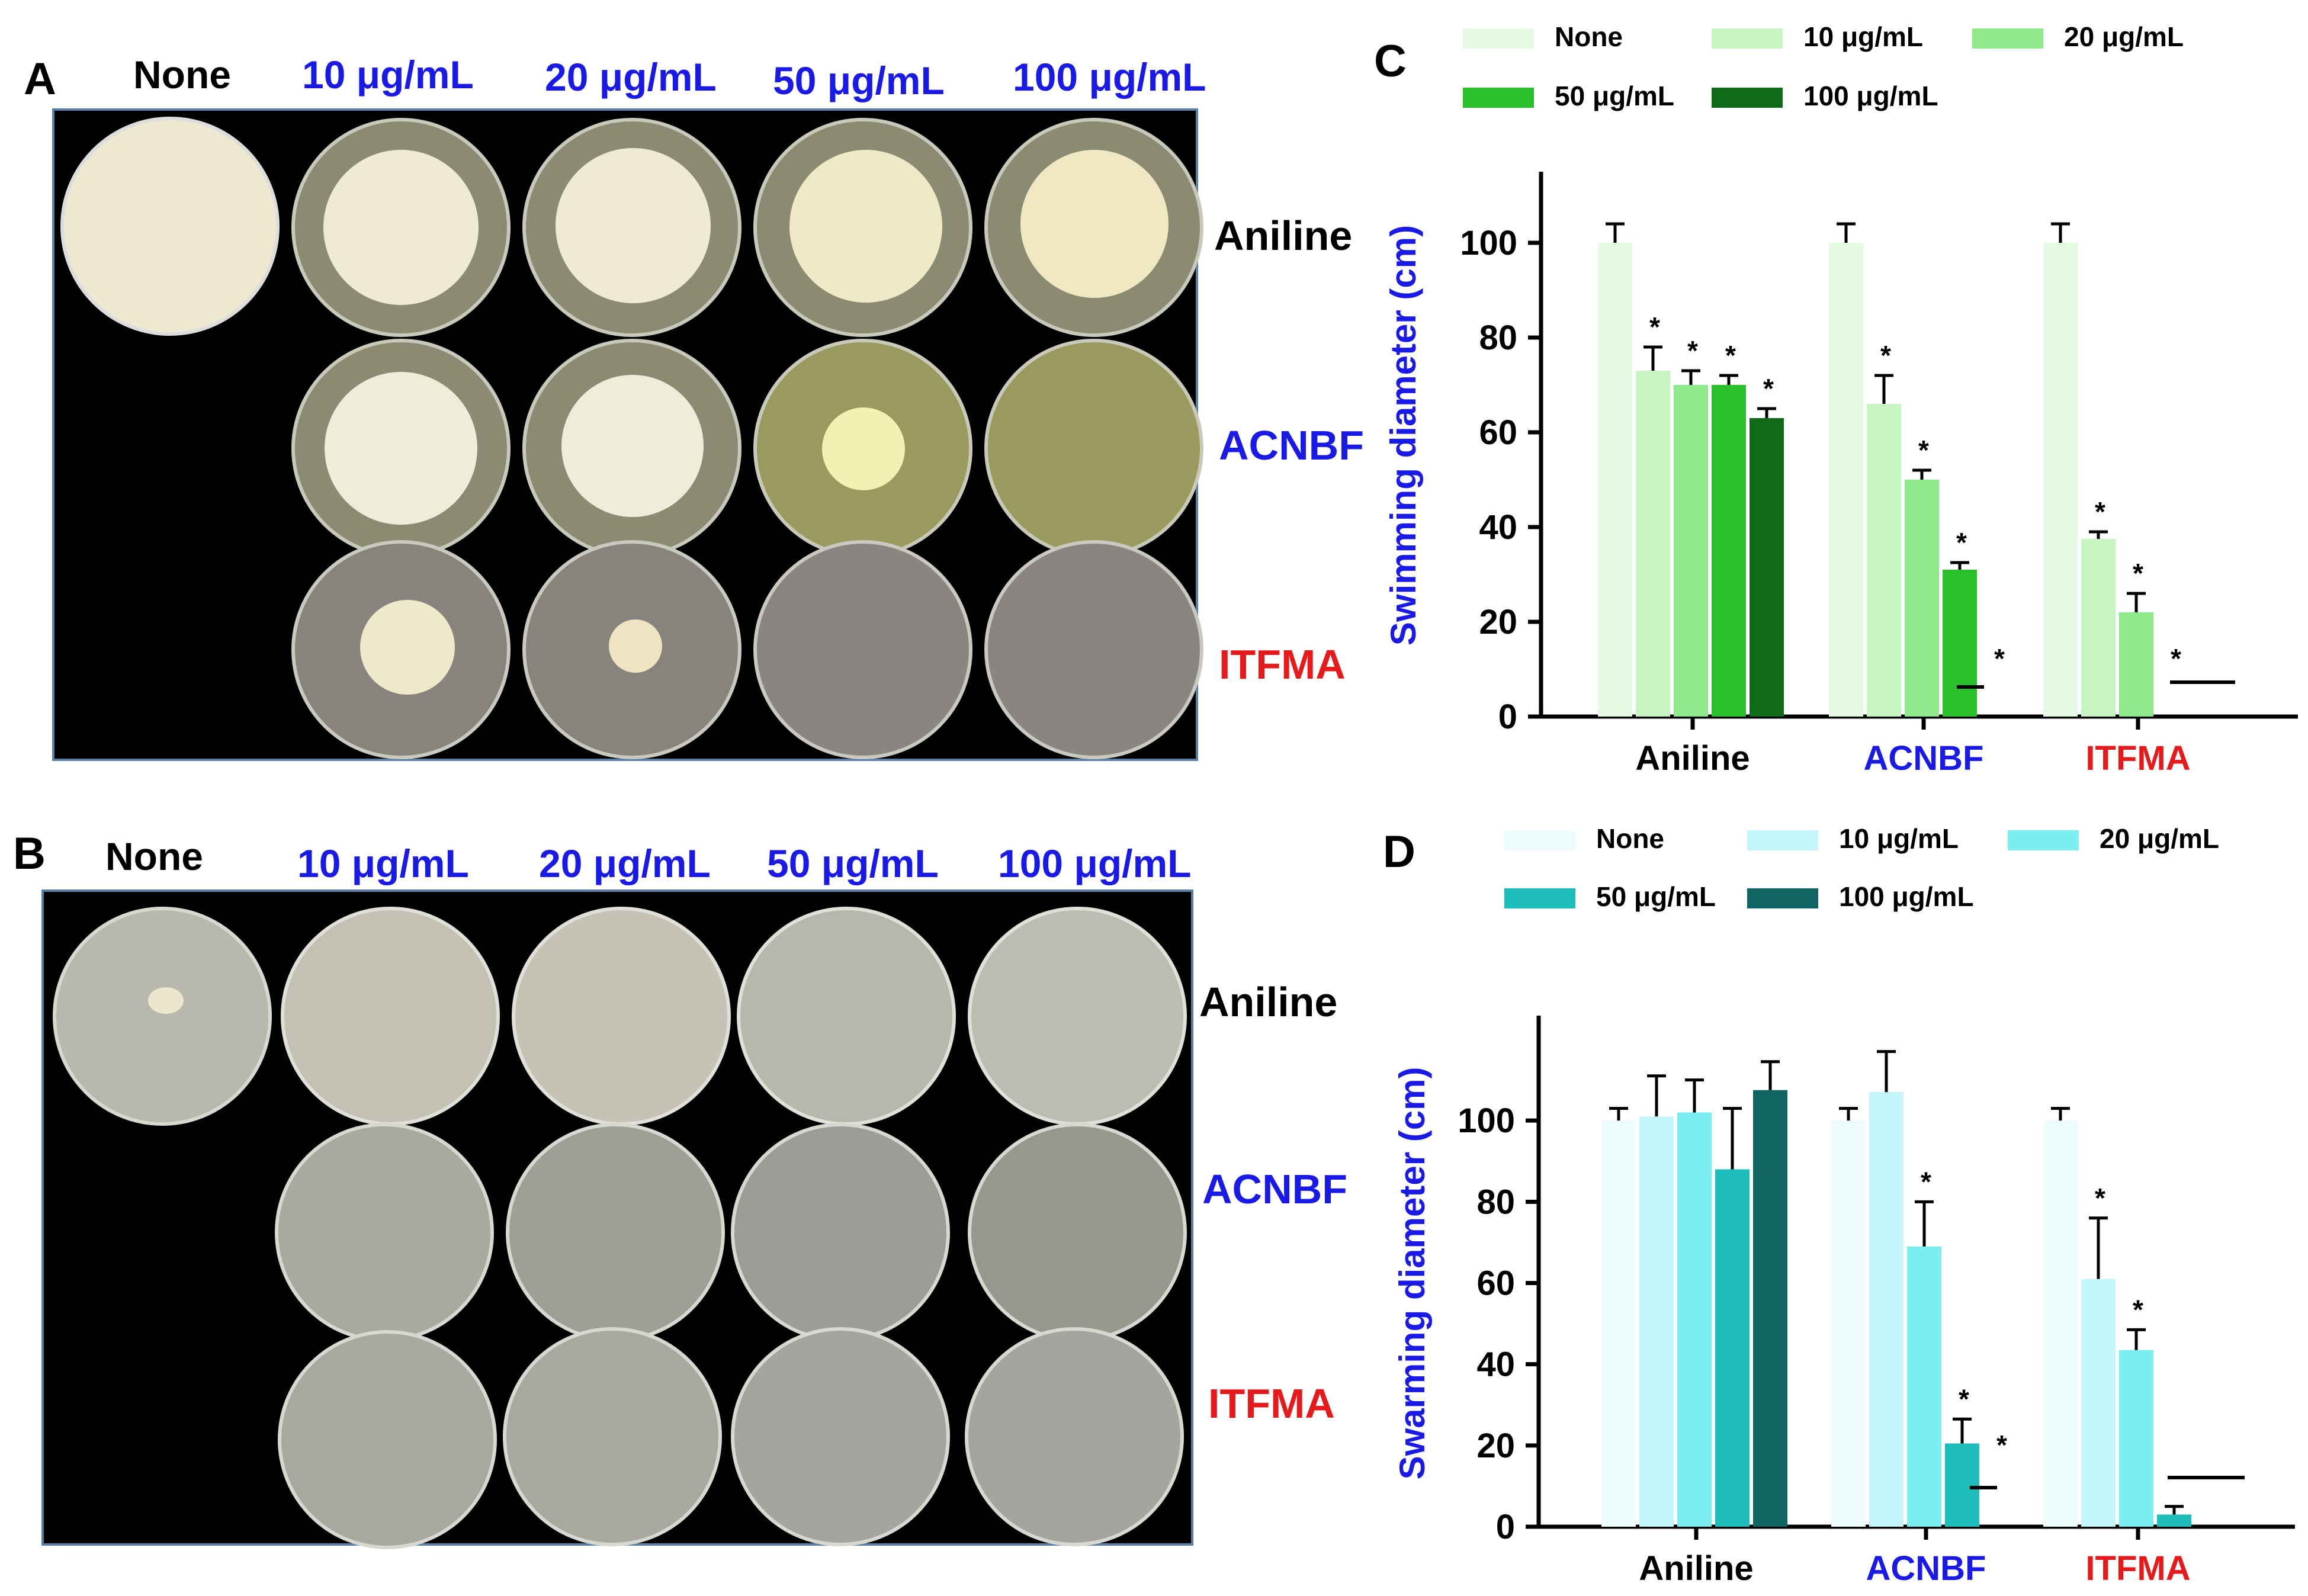  Describe the element at coordinates (1291, 445) in the screenshot. I see `panel-a-row-acnbf: ACNBF` at that location.